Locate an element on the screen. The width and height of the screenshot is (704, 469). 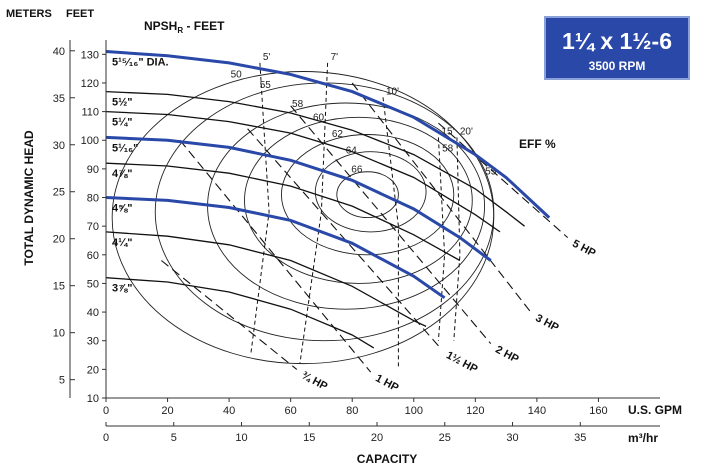
efficiency-ring-label: 66 is located at coordinates (357, 170).